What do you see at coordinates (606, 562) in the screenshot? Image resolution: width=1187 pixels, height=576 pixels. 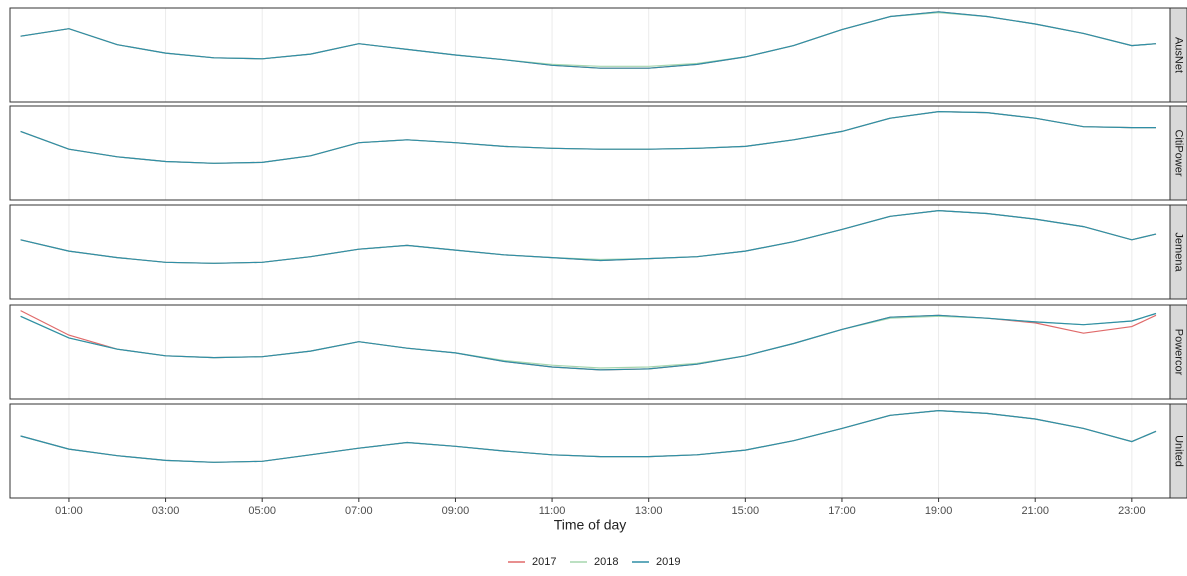 I see `legend-label: 2018` at bounding box center [606, 562].